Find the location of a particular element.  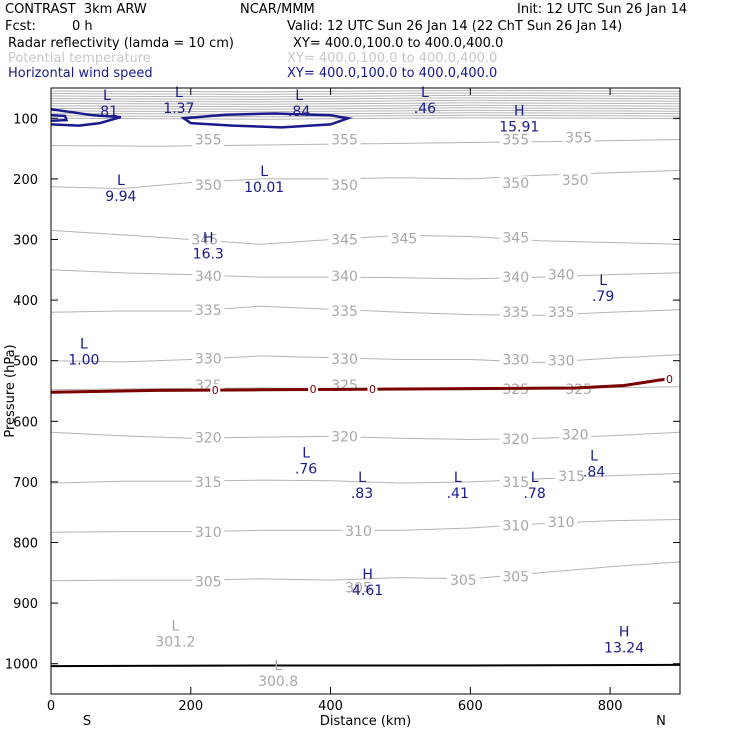

x-axis-label: Distance (km) is located at coordinates (365, 721).